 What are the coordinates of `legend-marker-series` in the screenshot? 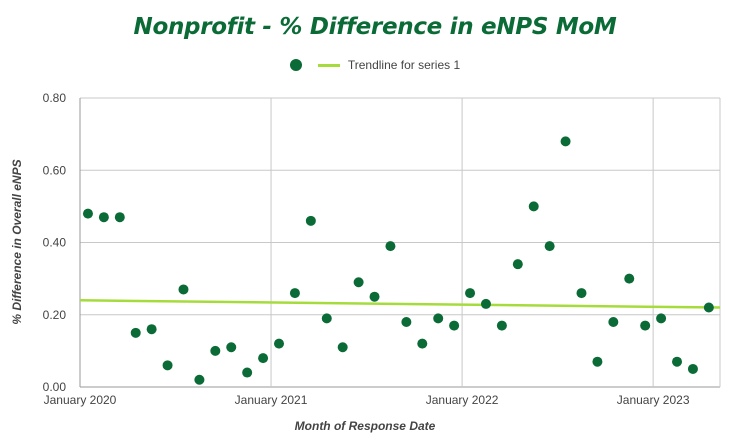 It's located at (295, 65).